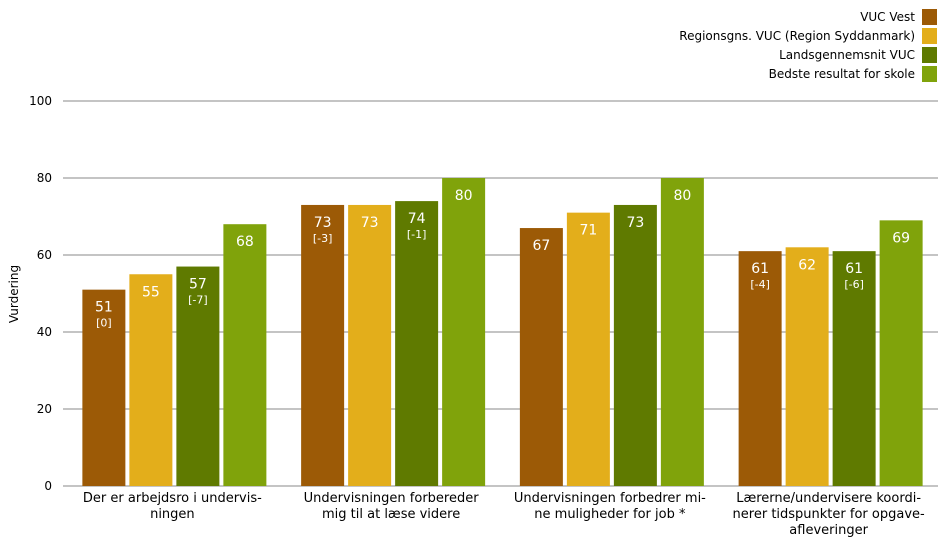 The width and height of the screenshot is (948, 548). What do you see at coordinates (610, 514) in the screenshot?
I see `x-tick-label-line: ne muligheder for job *` at bounding box center [610, 514].